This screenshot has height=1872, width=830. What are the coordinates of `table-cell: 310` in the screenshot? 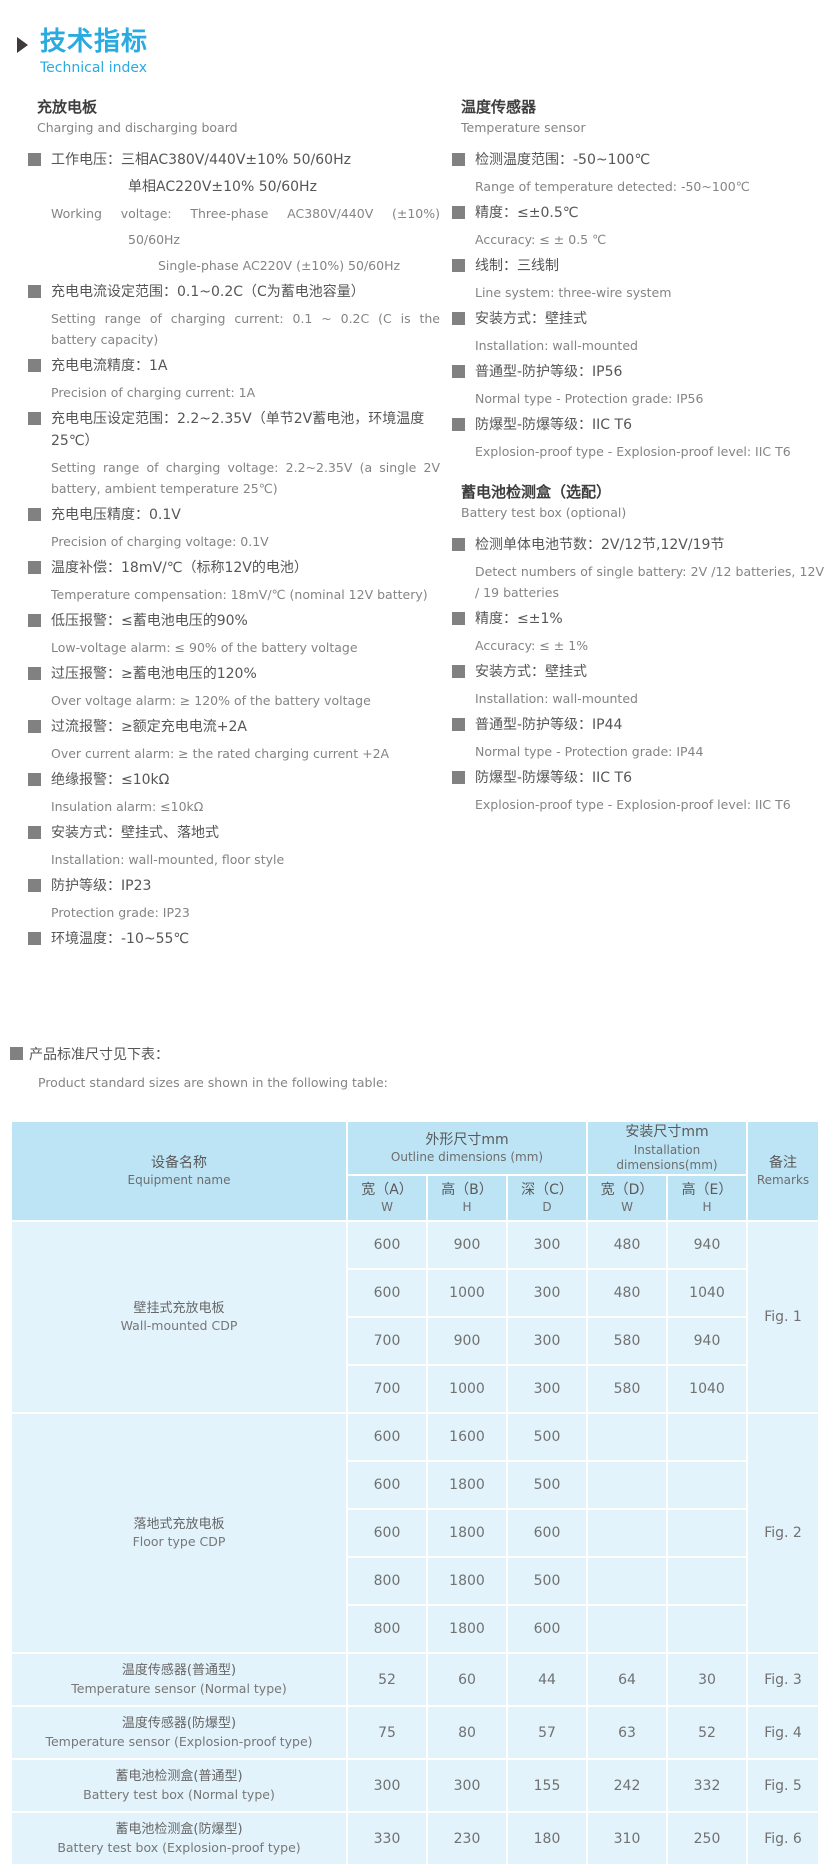 It's located at (627, 1838).